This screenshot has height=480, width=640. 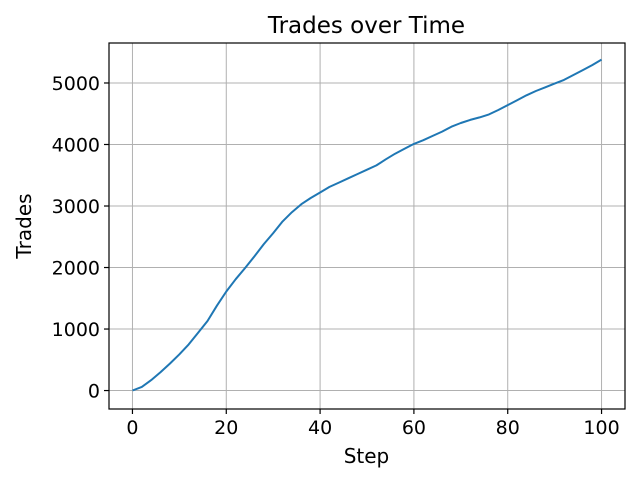 What do you see at coordinates (80, 238) in the screenshot?
I see `y-axis-ticks: 0 1000 2000 3000 4000 5000` at bounding box center [80, 238].